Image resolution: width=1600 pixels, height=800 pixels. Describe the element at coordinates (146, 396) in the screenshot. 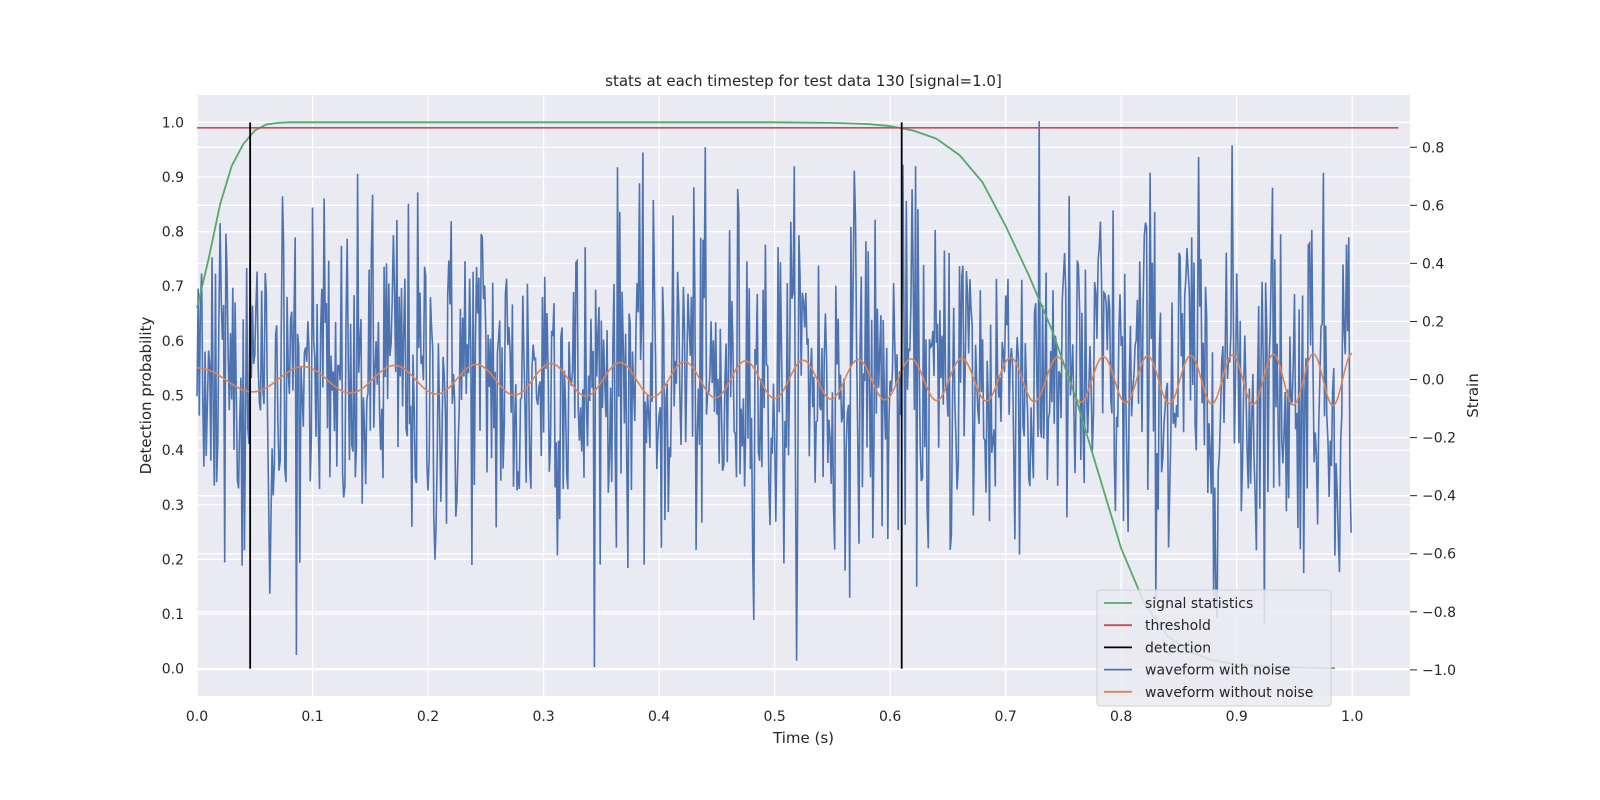

I see `y-axis-label-left: Detection probability` at that location.